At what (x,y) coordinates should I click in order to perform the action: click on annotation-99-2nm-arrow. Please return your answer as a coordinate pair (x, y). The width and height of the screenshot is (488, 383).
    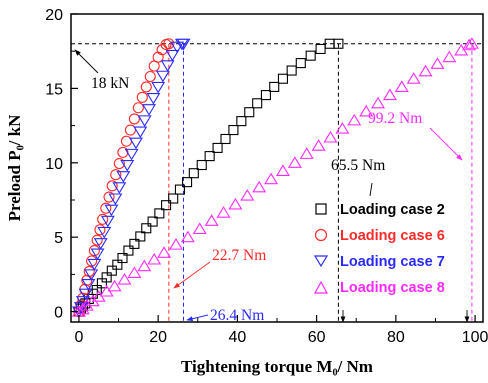
    Looking at the image, I should click on (446, 144).